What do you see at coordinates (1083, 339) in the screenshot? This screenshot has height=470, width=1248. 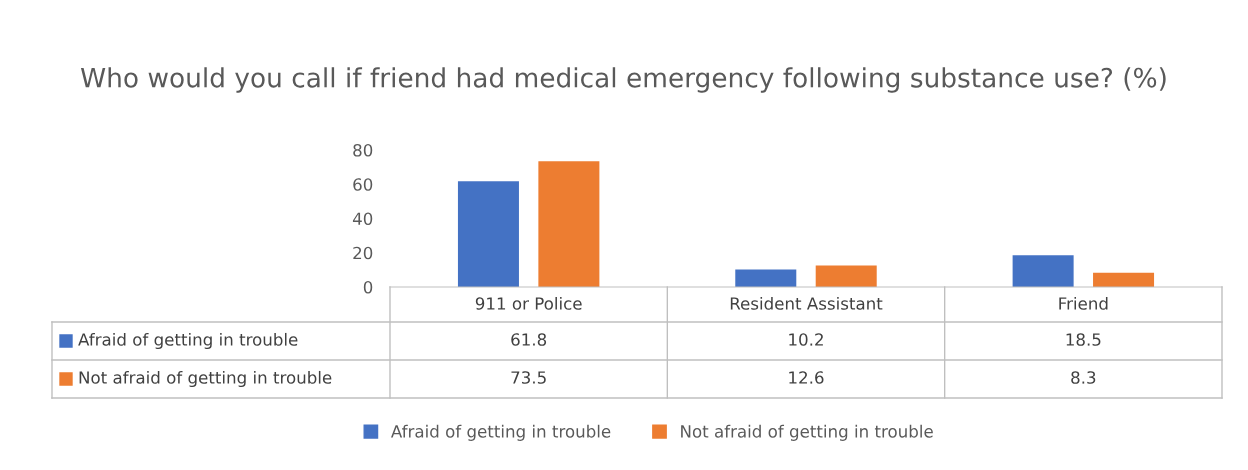 I see `data-label: 18.5` at bounding box center [1083, 339].